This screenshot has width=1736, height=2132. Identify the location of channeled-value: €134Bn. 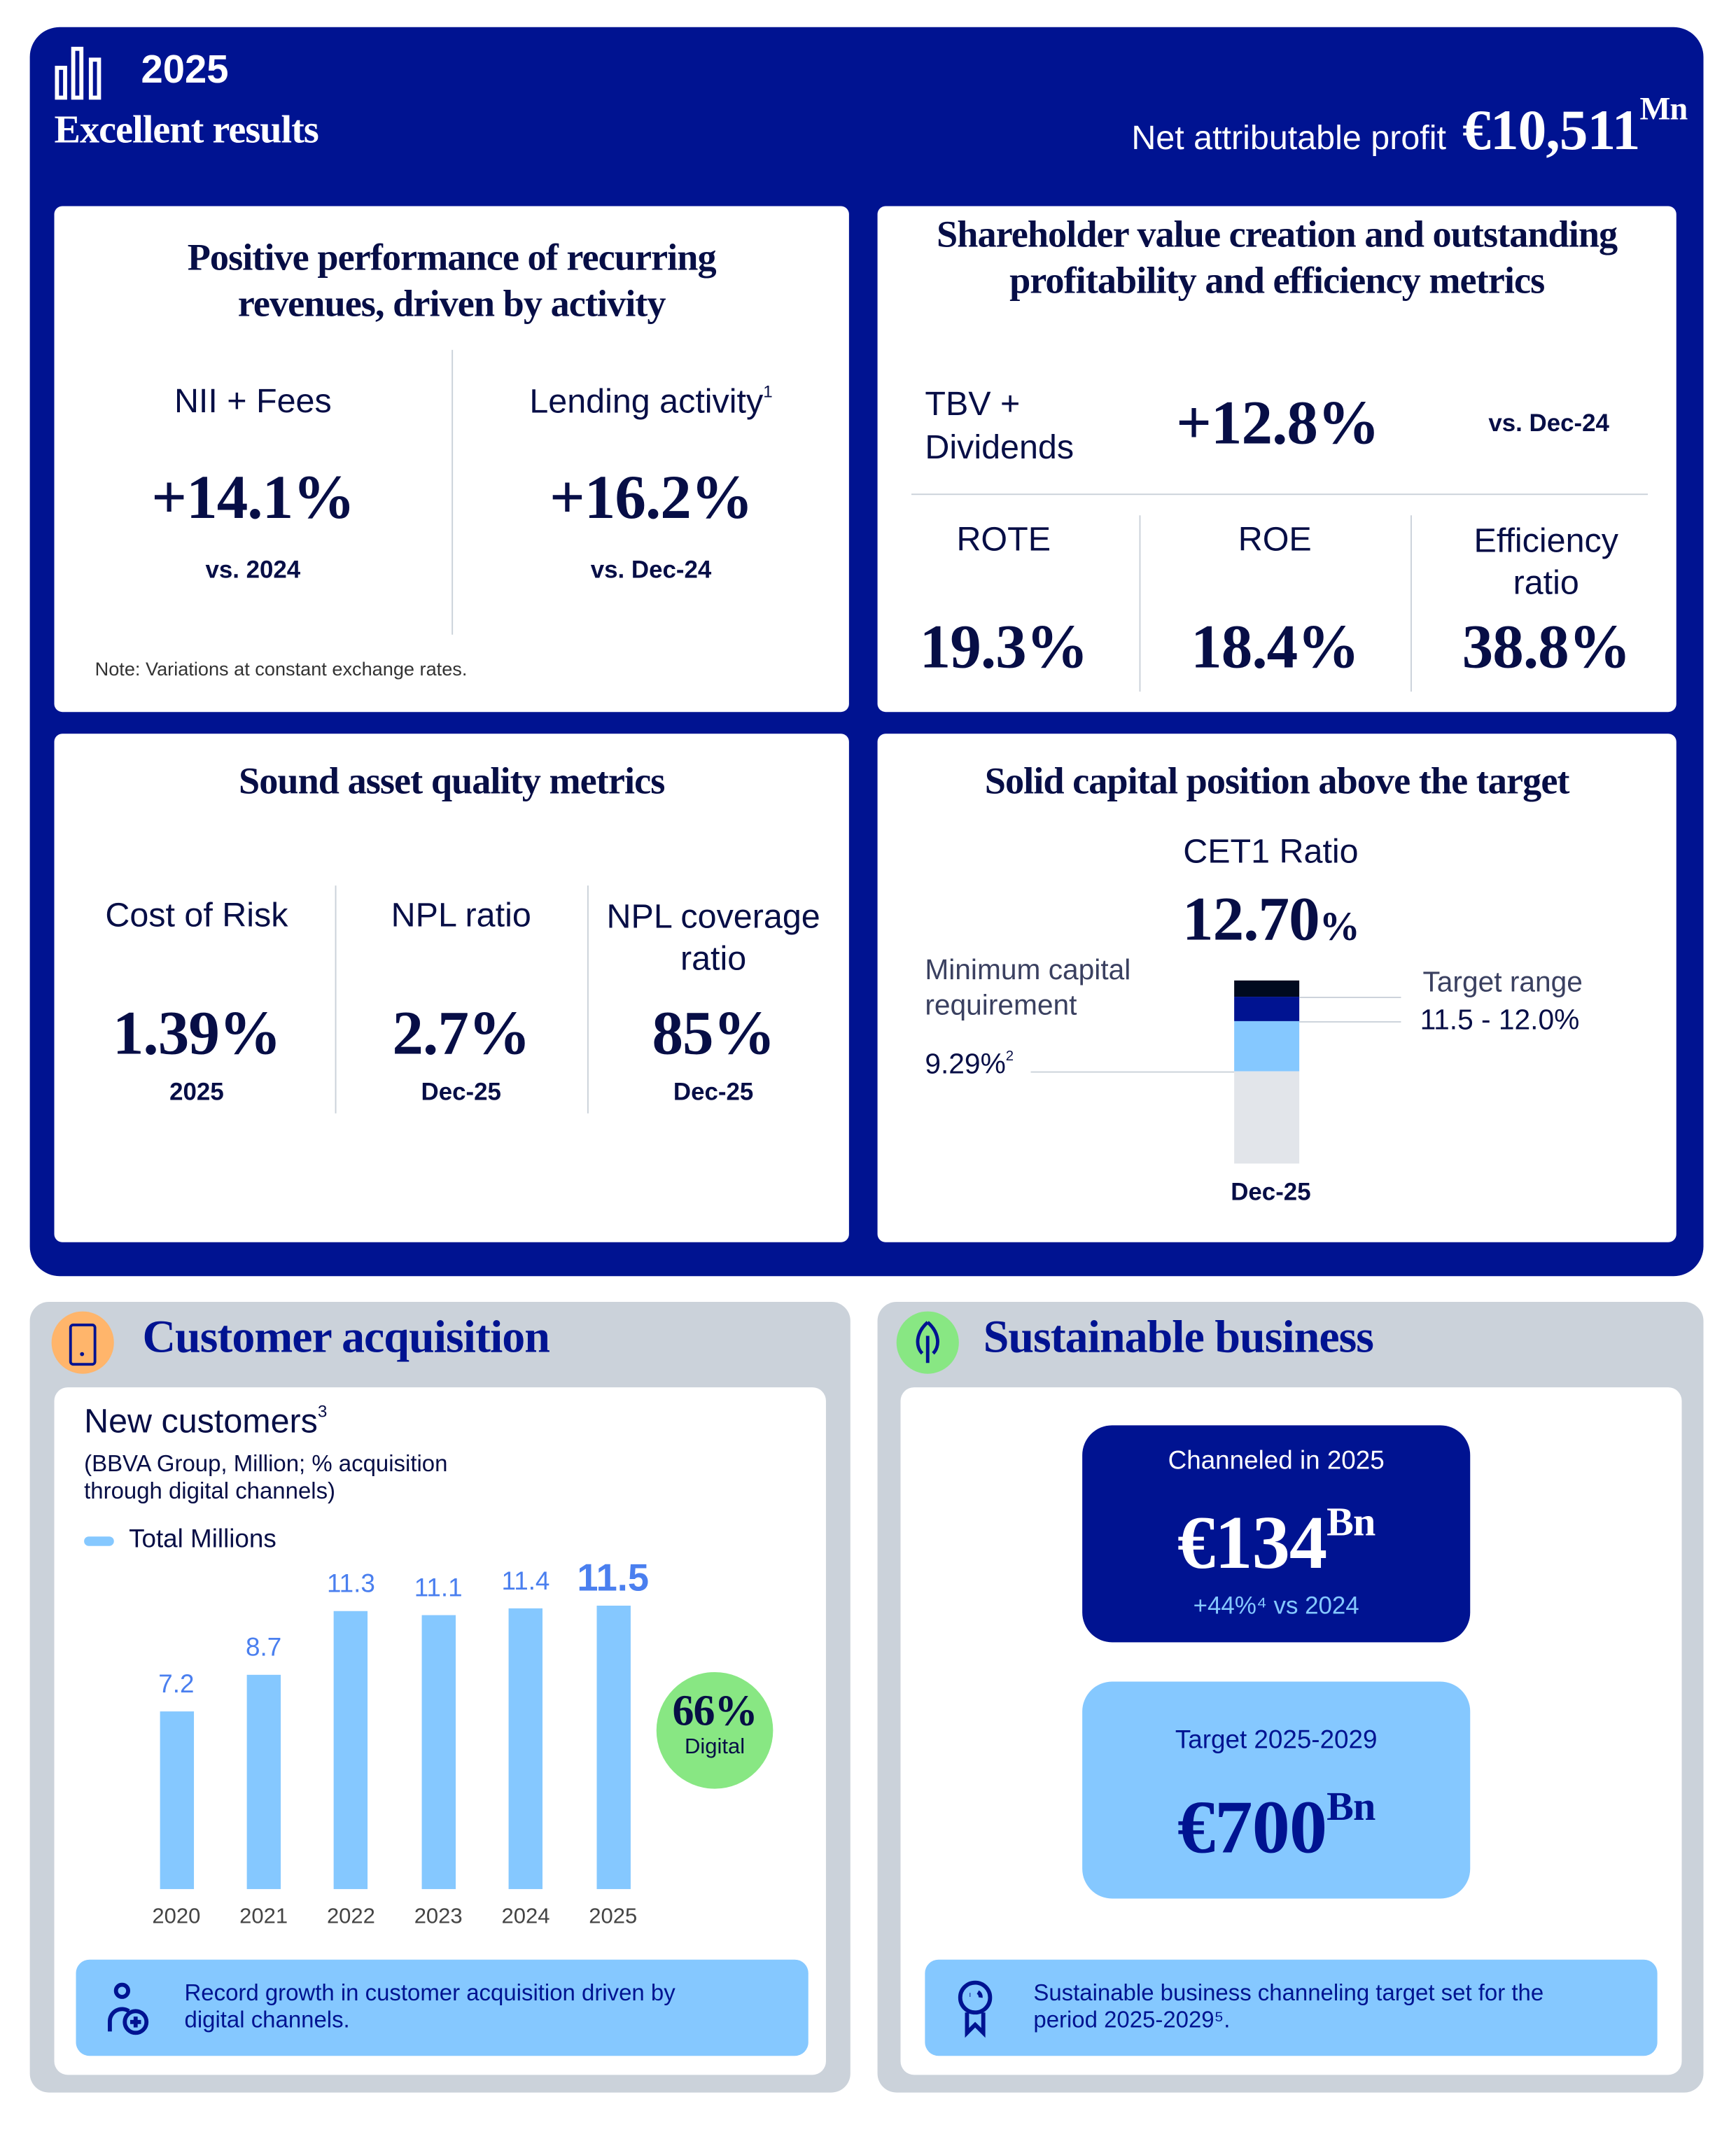
(1276, 1533).